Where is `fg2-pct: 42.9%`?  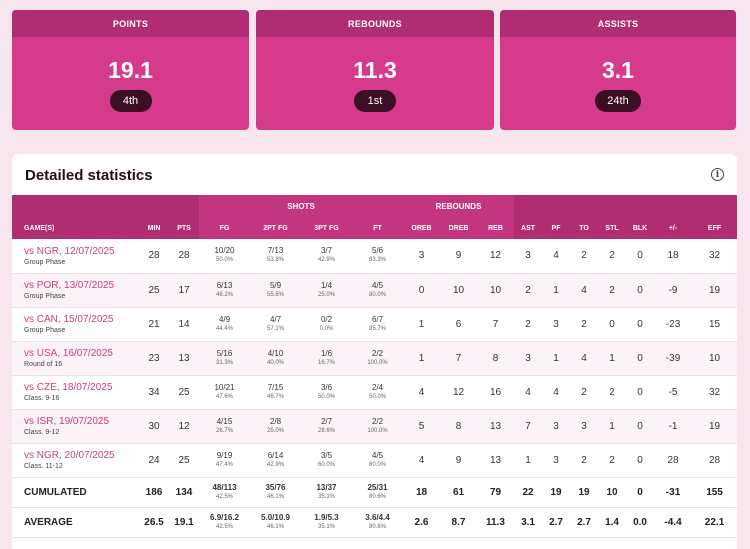 fg2-pct: 42.9% is located at coordinates (275, 464).